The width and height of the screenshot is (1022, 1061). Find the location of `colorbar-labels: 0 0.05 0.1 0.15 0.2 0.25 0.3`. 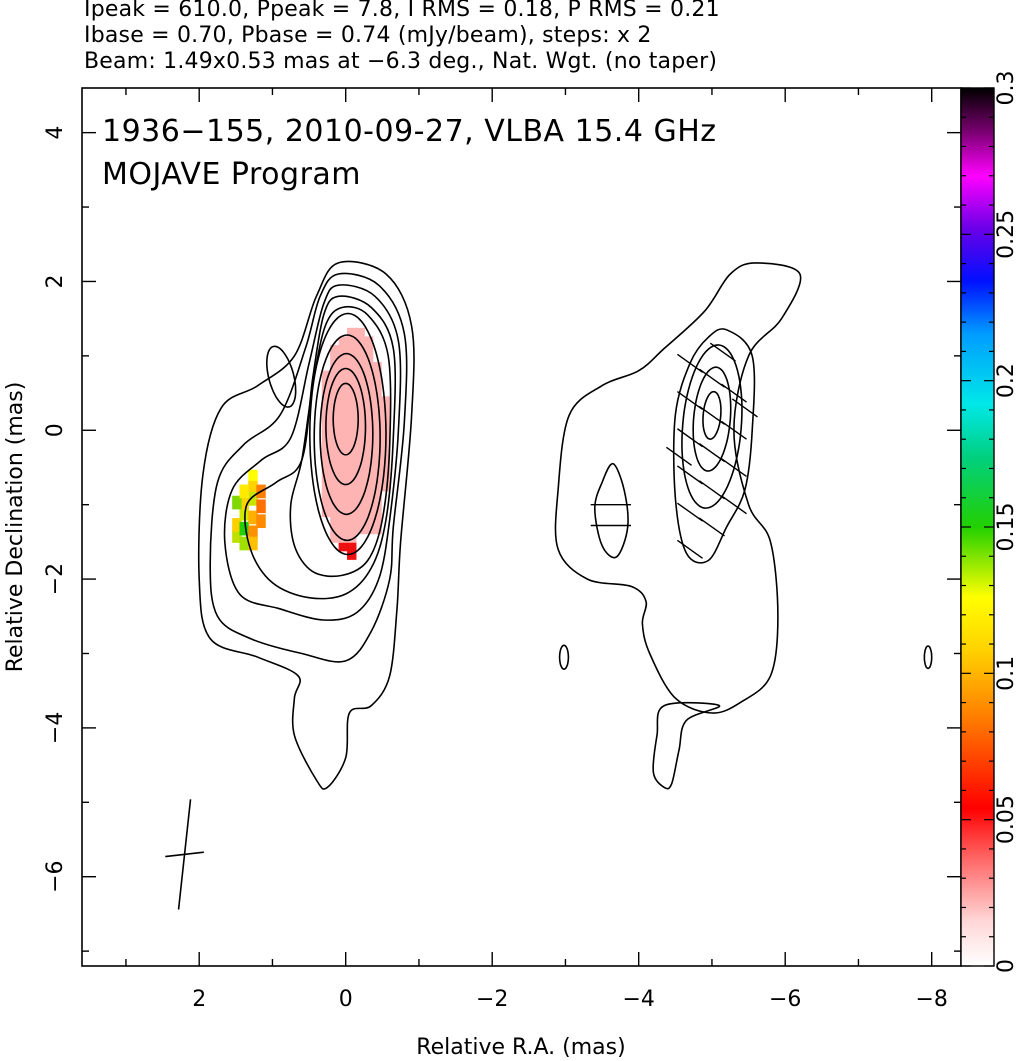

colorbar-labels: 0 0.05 0.1 0.15 0.2 0.25 0.3 is located at coordinates (1006, 522).